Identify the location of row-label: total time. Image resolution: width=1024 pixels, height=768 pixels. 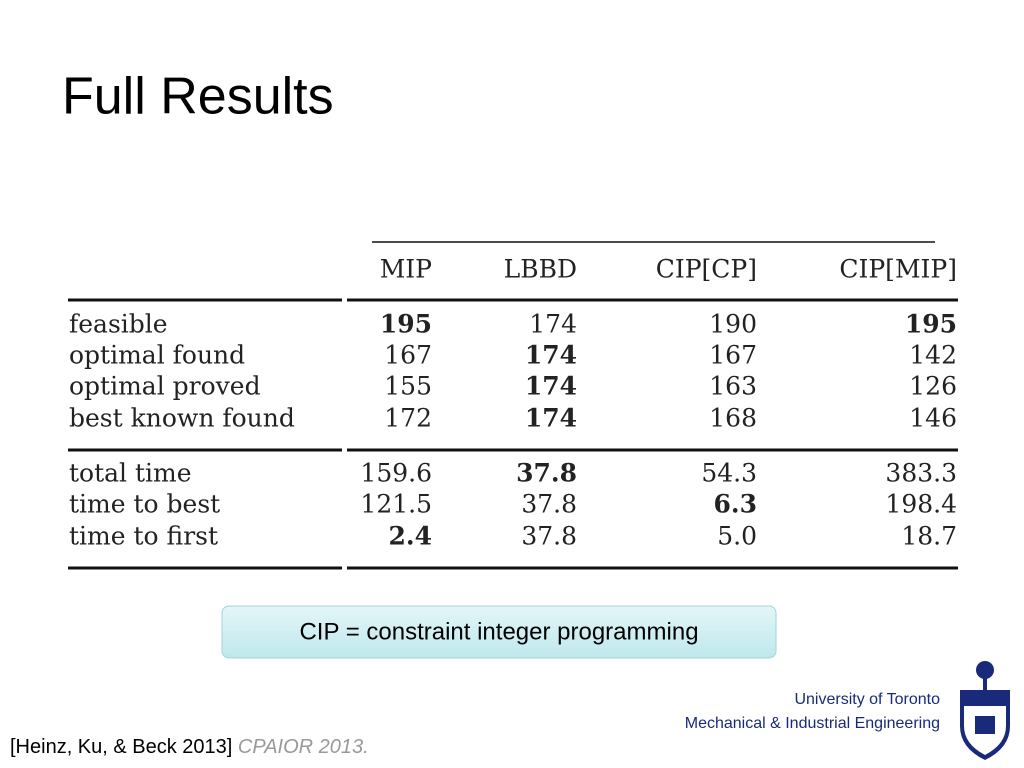
(130, 473).